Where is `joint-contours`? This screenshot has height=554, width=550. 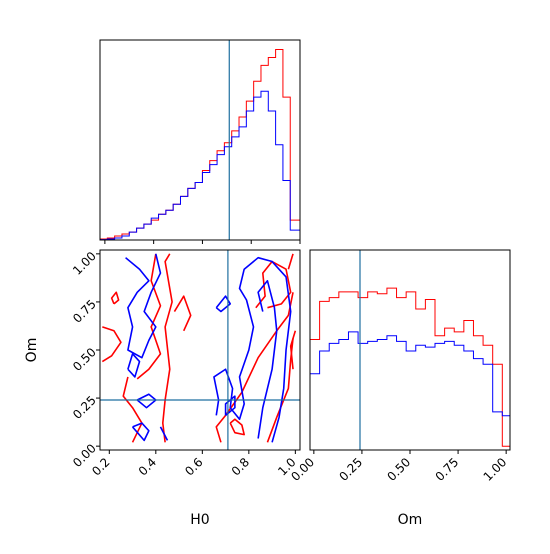 joint-contours is located at coordinates (199, 348).